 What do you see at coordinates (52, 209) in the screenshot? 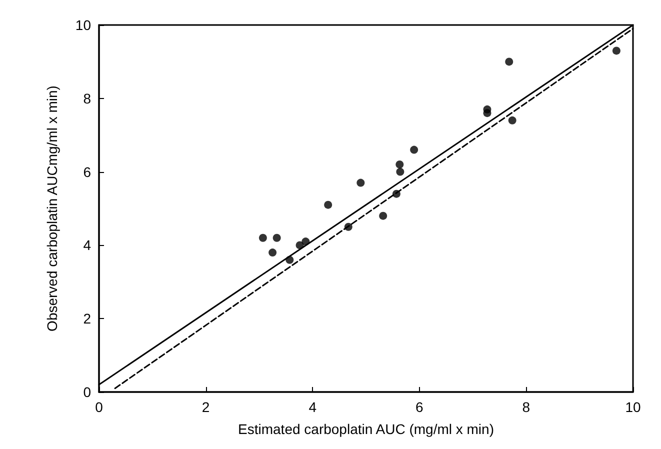
I see `y-axis-title: Observed carboplatin AUCmg/ml x min)` at bounding box center [52, 209].